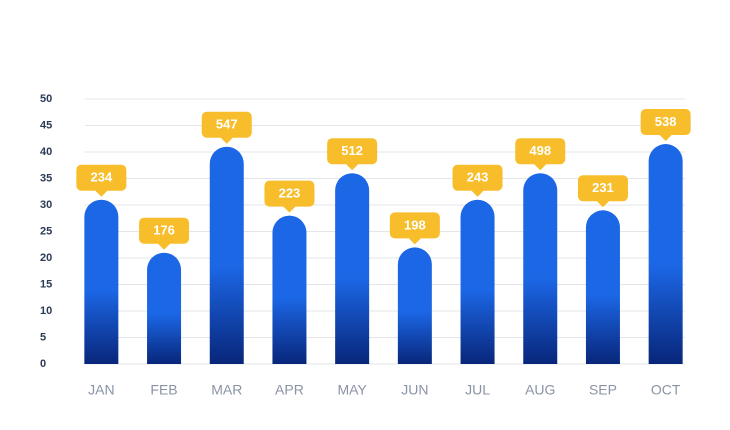 This screenshot has height=430, width=730. Describe the element at coordinates (46, 125) in the screenshot. I see `y-tick-label: 45` at that location.